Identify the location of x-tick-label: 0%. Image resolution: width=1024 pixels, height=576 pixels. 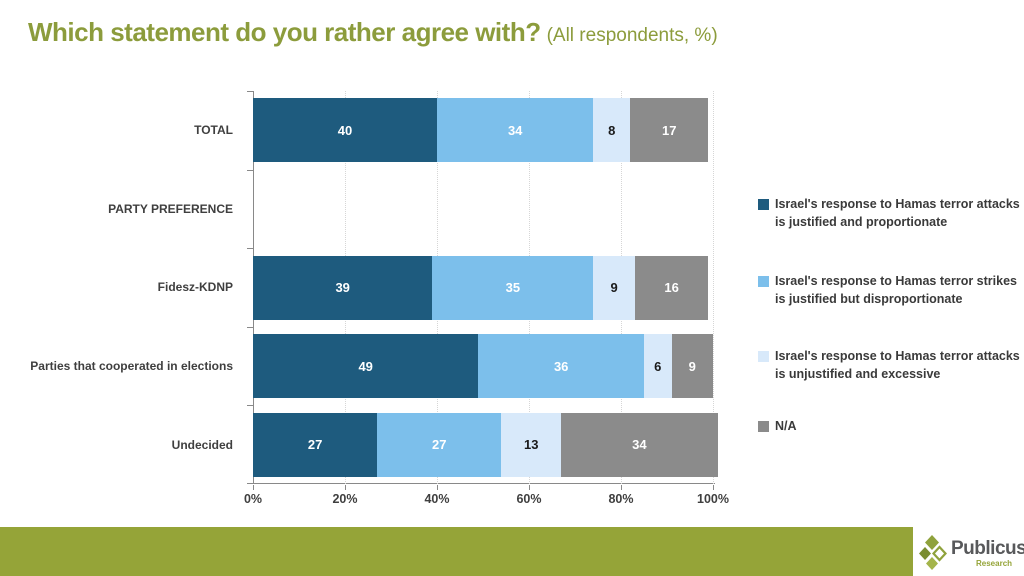
(253, 499).